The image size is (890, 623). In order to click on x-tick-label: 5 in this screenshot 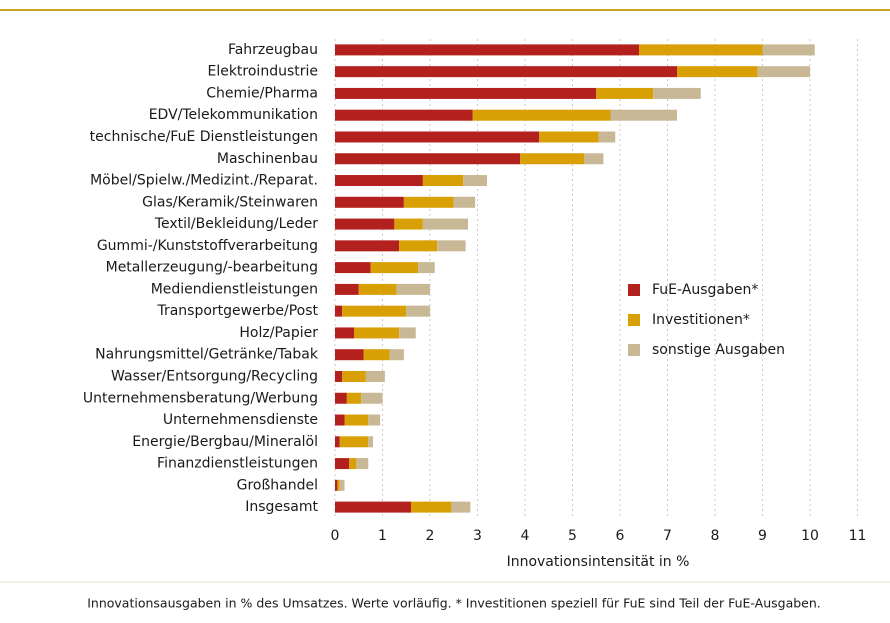, I will do `click(572, 536)`.